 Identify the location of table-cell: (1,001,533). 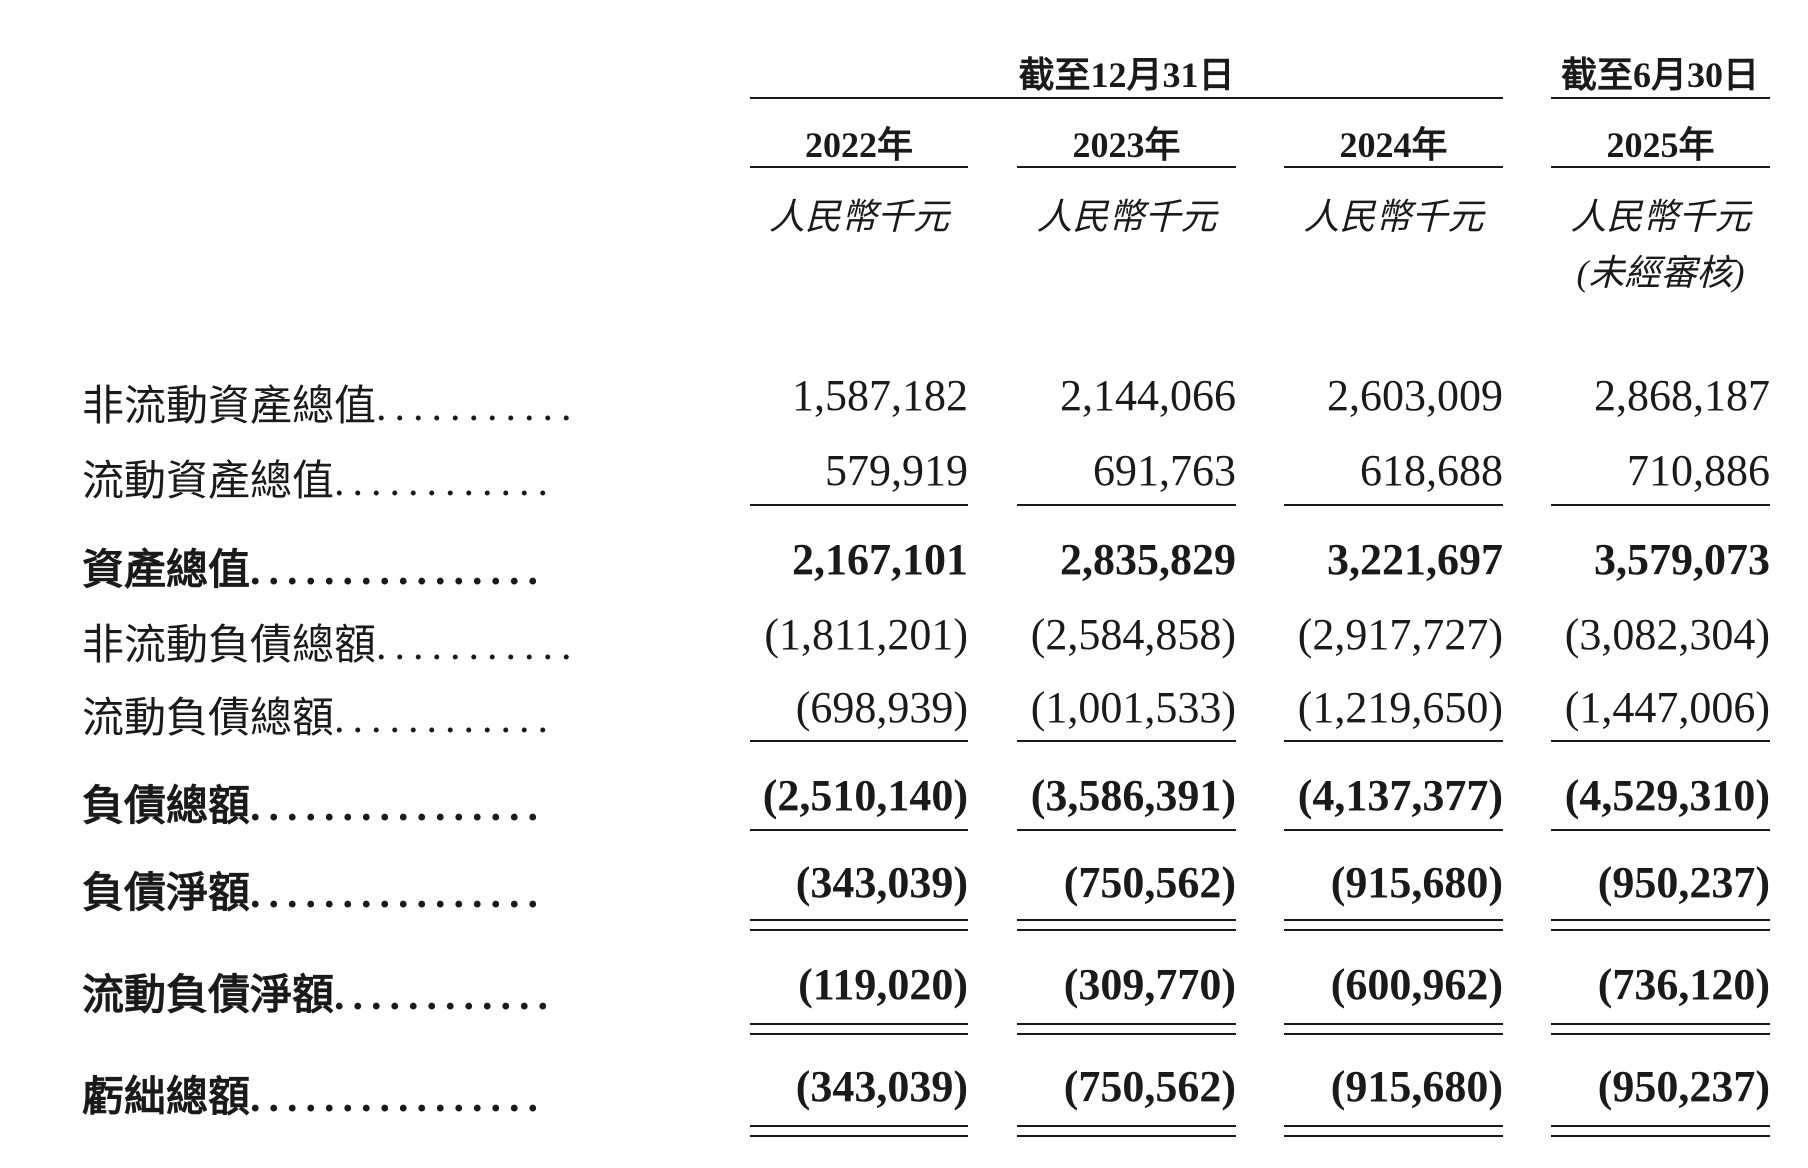
(1133, 707).